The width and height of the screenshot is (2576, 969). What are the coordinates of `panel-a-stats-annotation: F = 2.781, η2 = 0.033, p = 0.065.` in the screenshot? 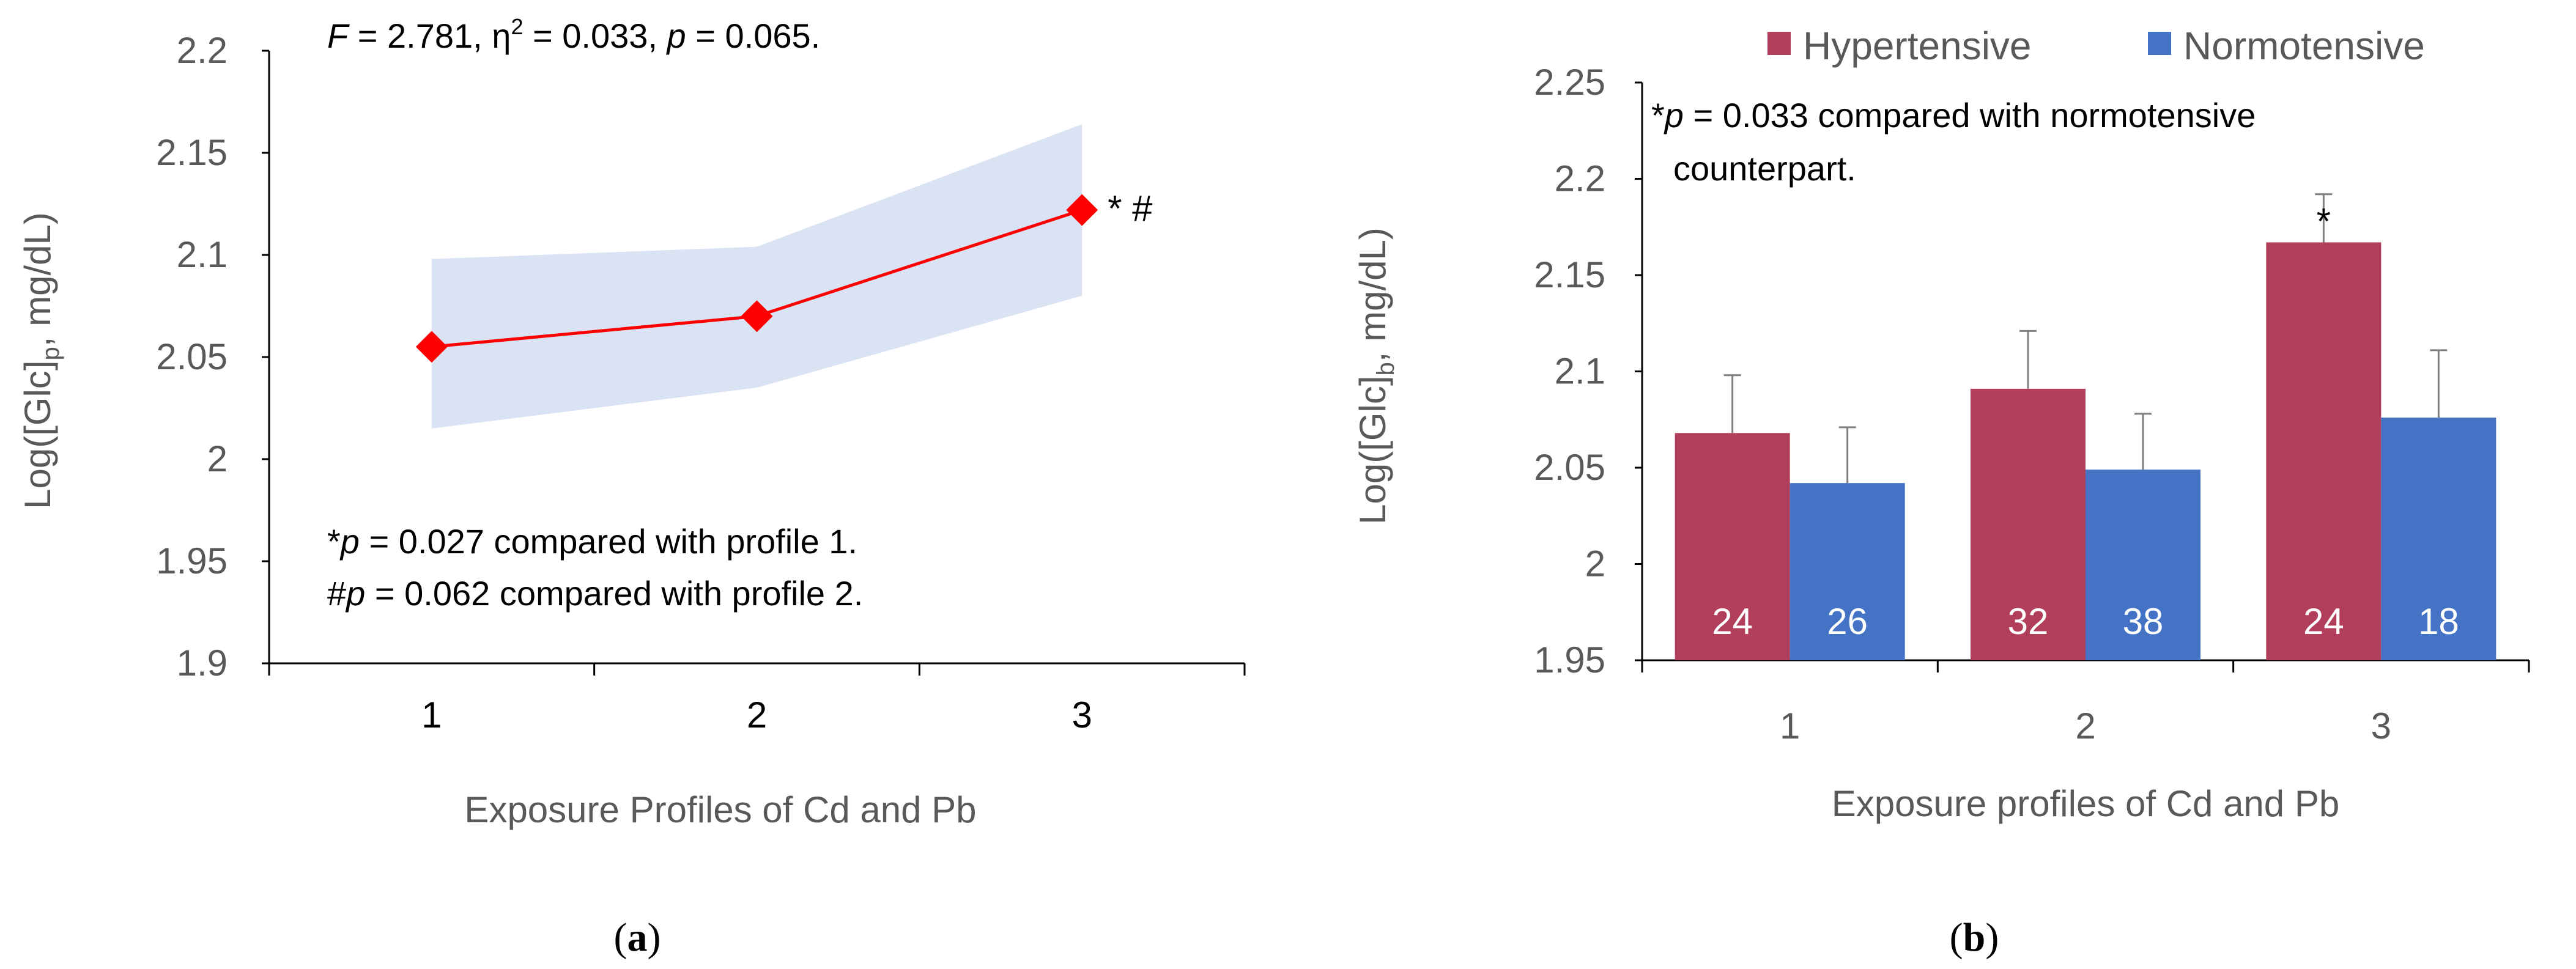 It's located at (573, 34).